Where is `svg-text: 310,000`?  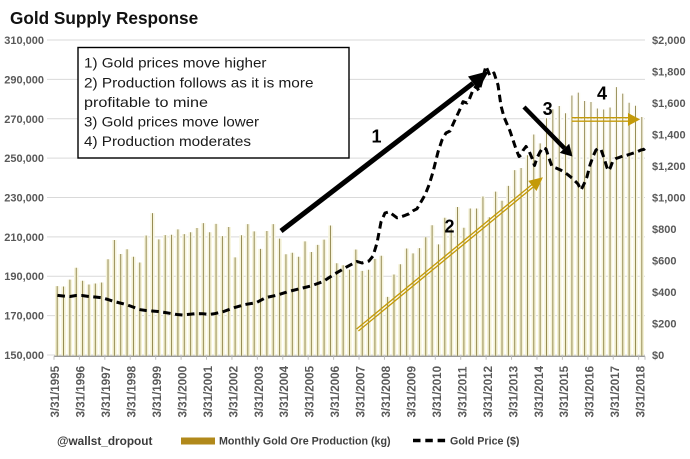
svg-text: 310,000 is located at coordinates (24, 41).